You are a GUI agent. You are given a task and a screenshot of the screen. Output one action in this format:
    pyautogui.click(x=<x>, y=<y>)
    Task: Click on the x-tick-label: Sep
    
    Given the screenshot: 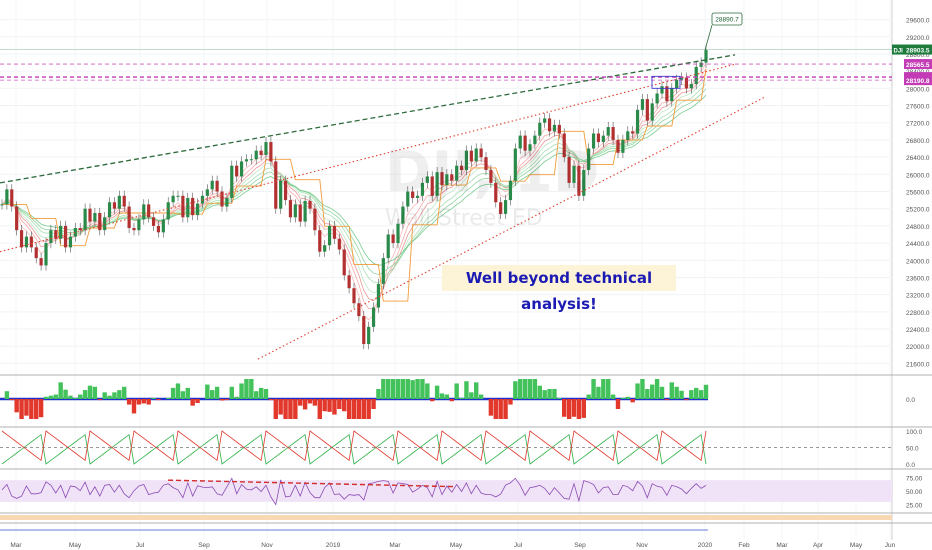 What is the action you would take?
    pyautogui.click(x=580, y=545)
    